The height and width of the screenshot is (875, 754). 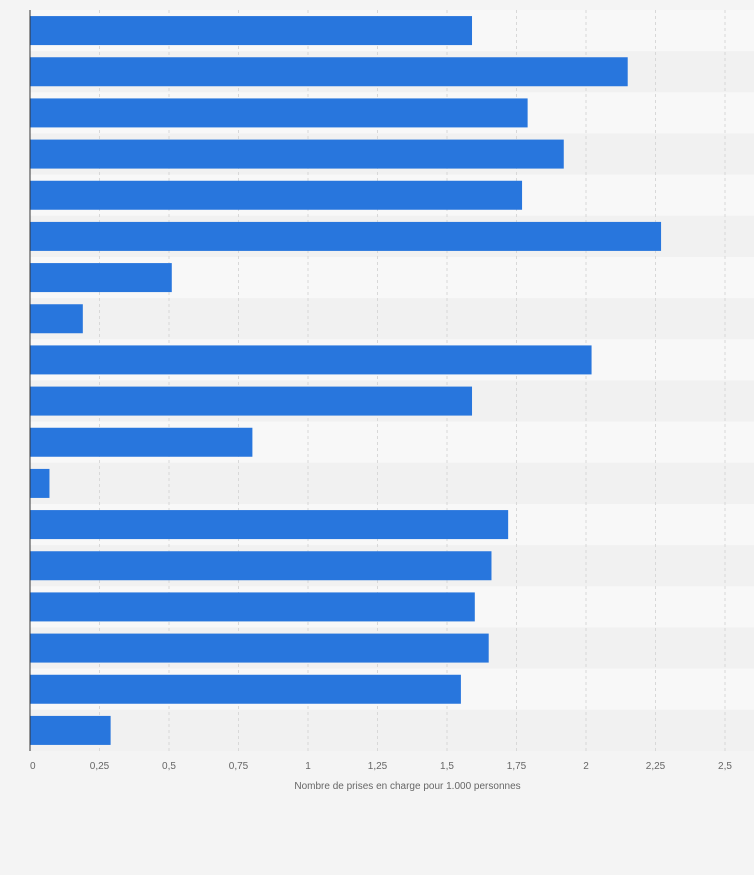 What do you see at coordinates (517, 766) in the screenshot?
I see `x-tick-label: 1,75` at bounding box center [517, 766].